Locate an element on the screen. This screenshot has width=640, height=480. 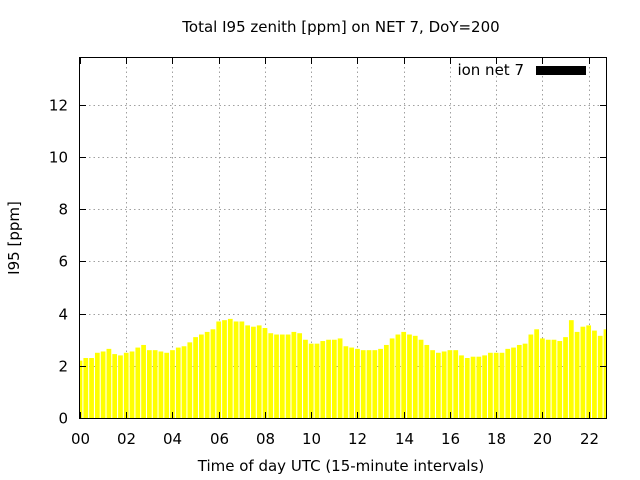
x-tick-label: 10 is located at coordinates (311, 439).